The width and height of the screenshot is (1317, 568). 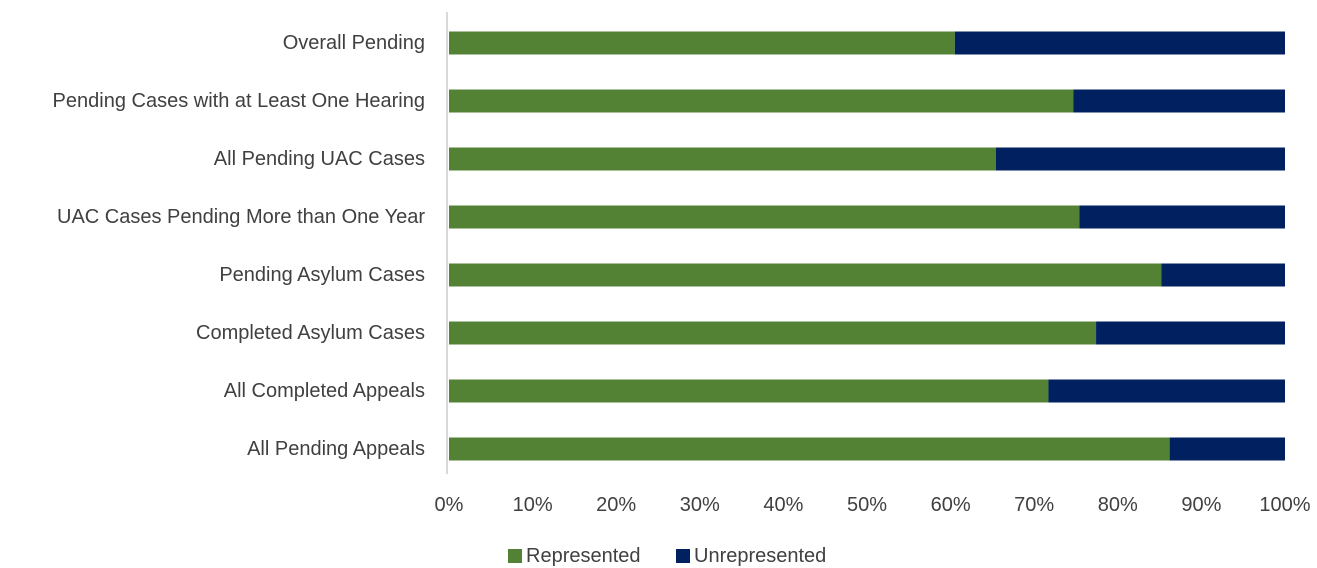 What do you see at coordinates (760, 556) in the screenshot?
I see `legend-label-unrepresented: Unrepresented` at bounding box center [760, 556].